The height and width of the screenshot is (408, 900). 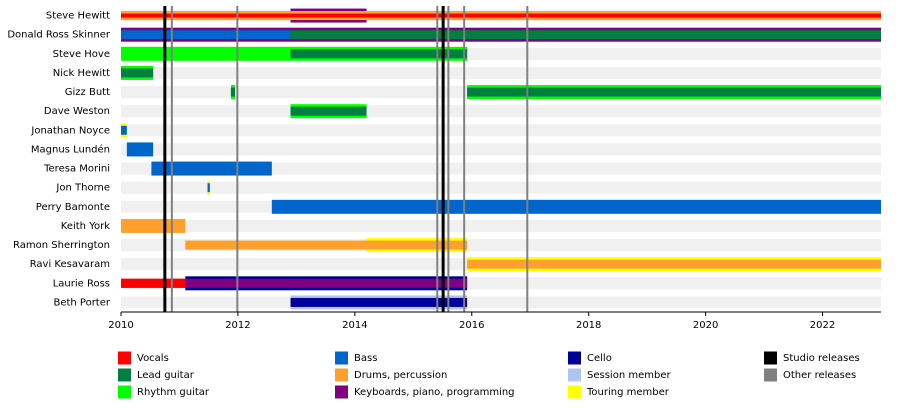 I want to click on member-label: Donald Ross Skinner, so click(x=59, y=35).